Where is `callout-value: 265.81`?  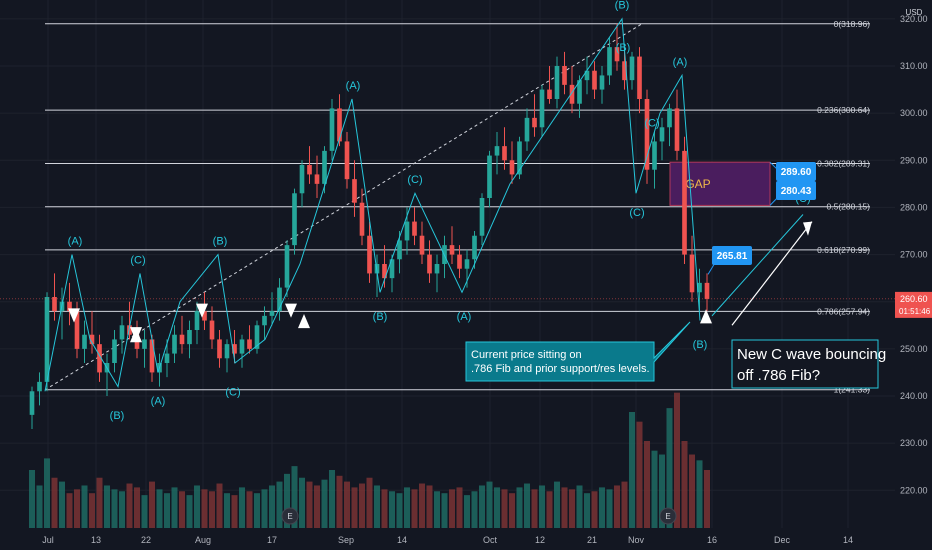
callout-value: 265.81 is located at coordinates (732, 256).